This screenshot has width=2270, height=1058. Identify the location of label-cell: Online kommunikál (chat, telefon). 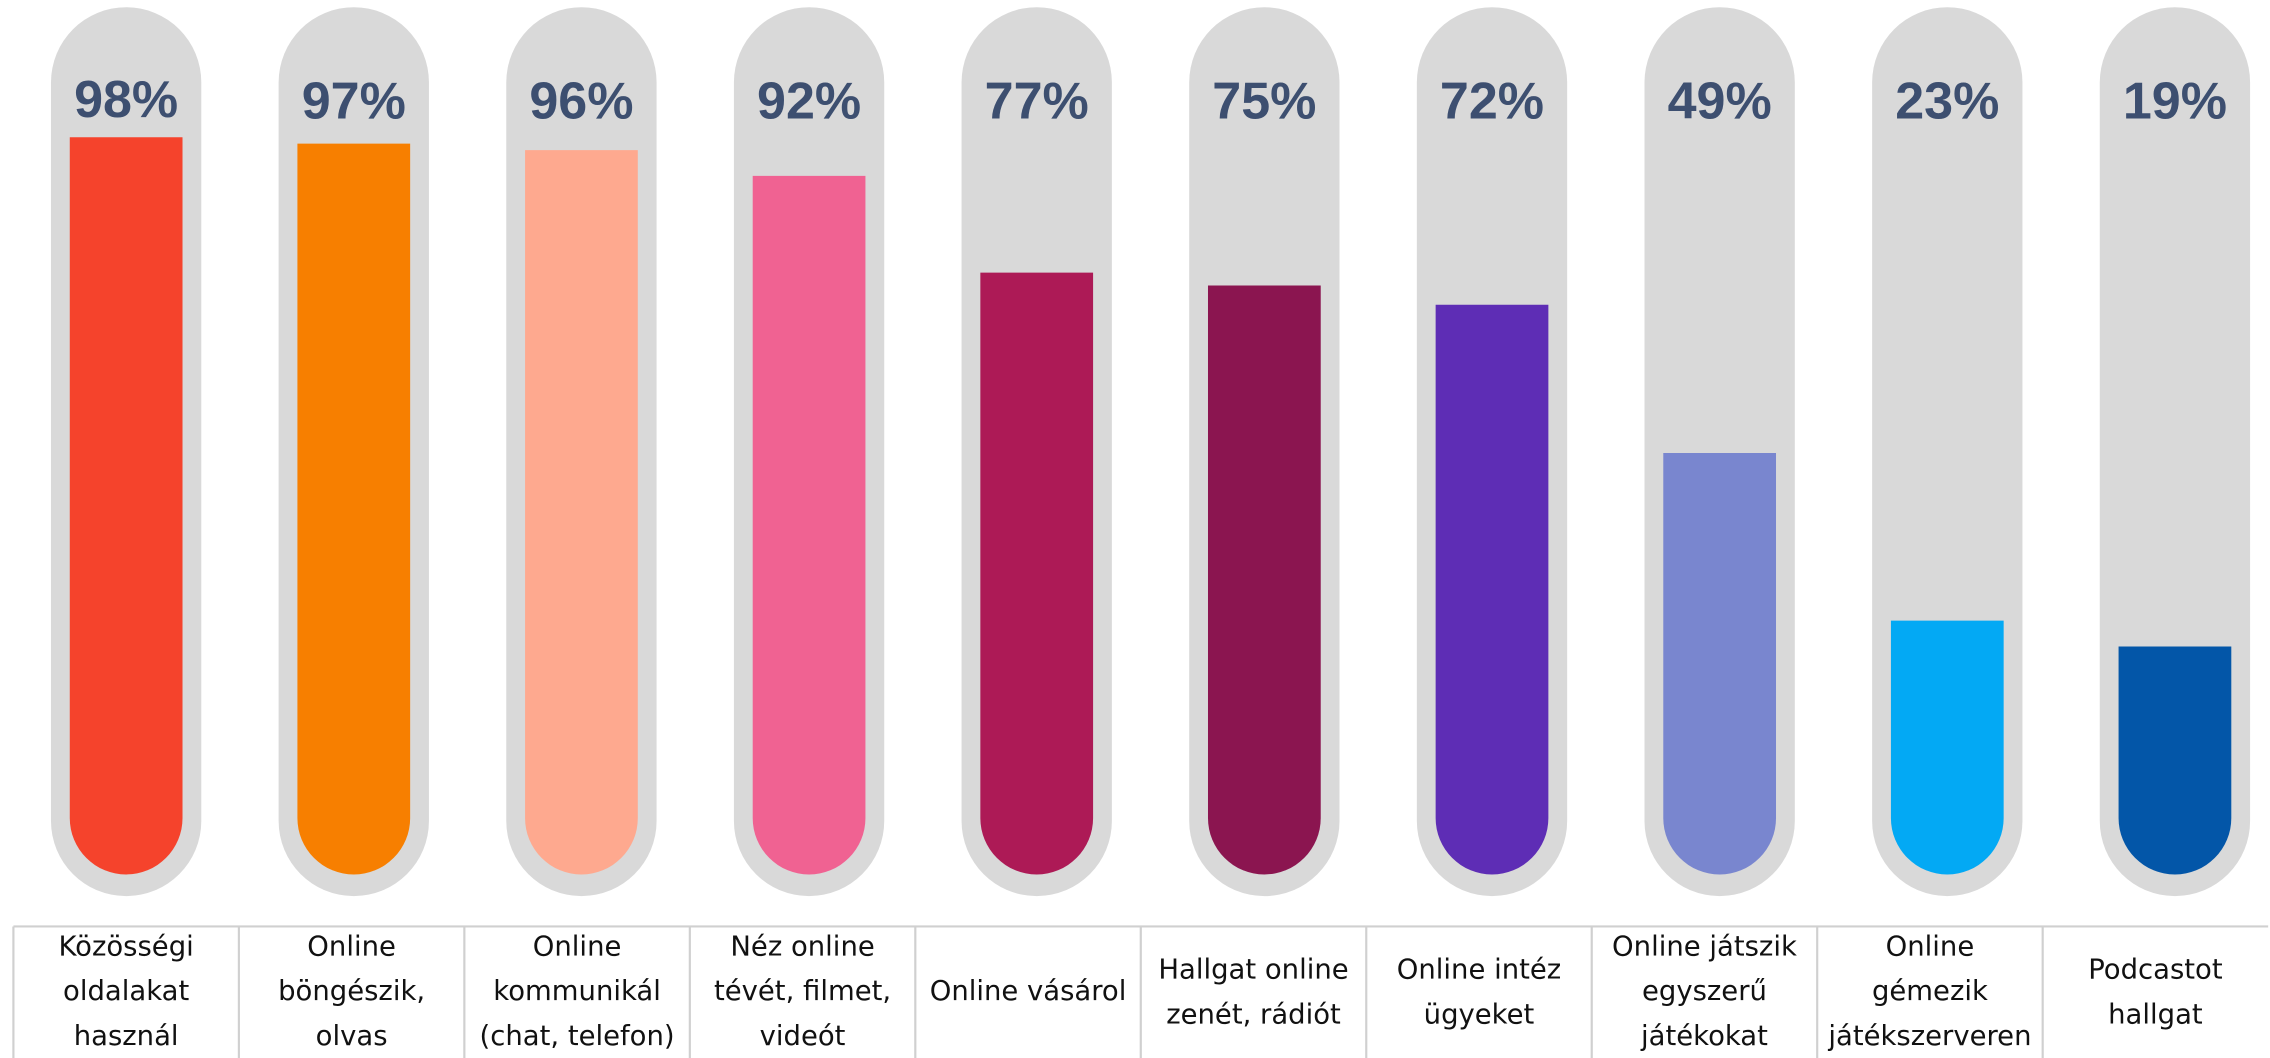
(577, 991).